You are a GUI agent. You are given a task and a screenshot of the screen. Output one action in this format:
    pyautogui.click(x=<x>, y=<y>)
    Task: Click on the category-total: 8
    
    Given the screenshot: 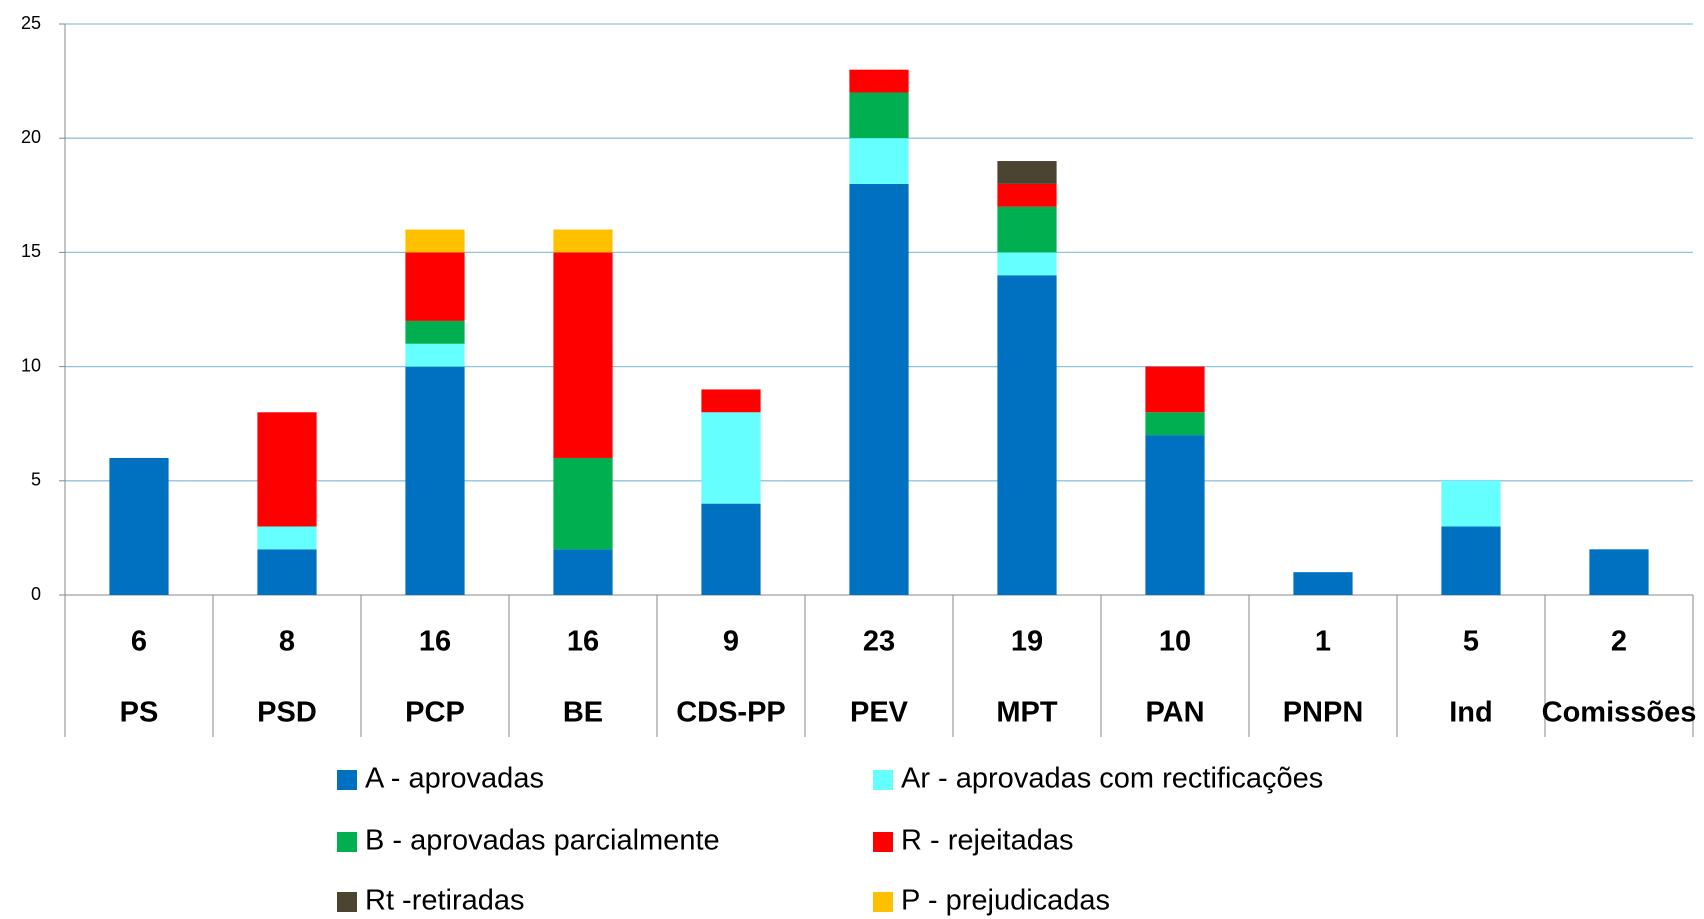 What is the action you would take?
    pyautogui.click(x=287, y=642)
    